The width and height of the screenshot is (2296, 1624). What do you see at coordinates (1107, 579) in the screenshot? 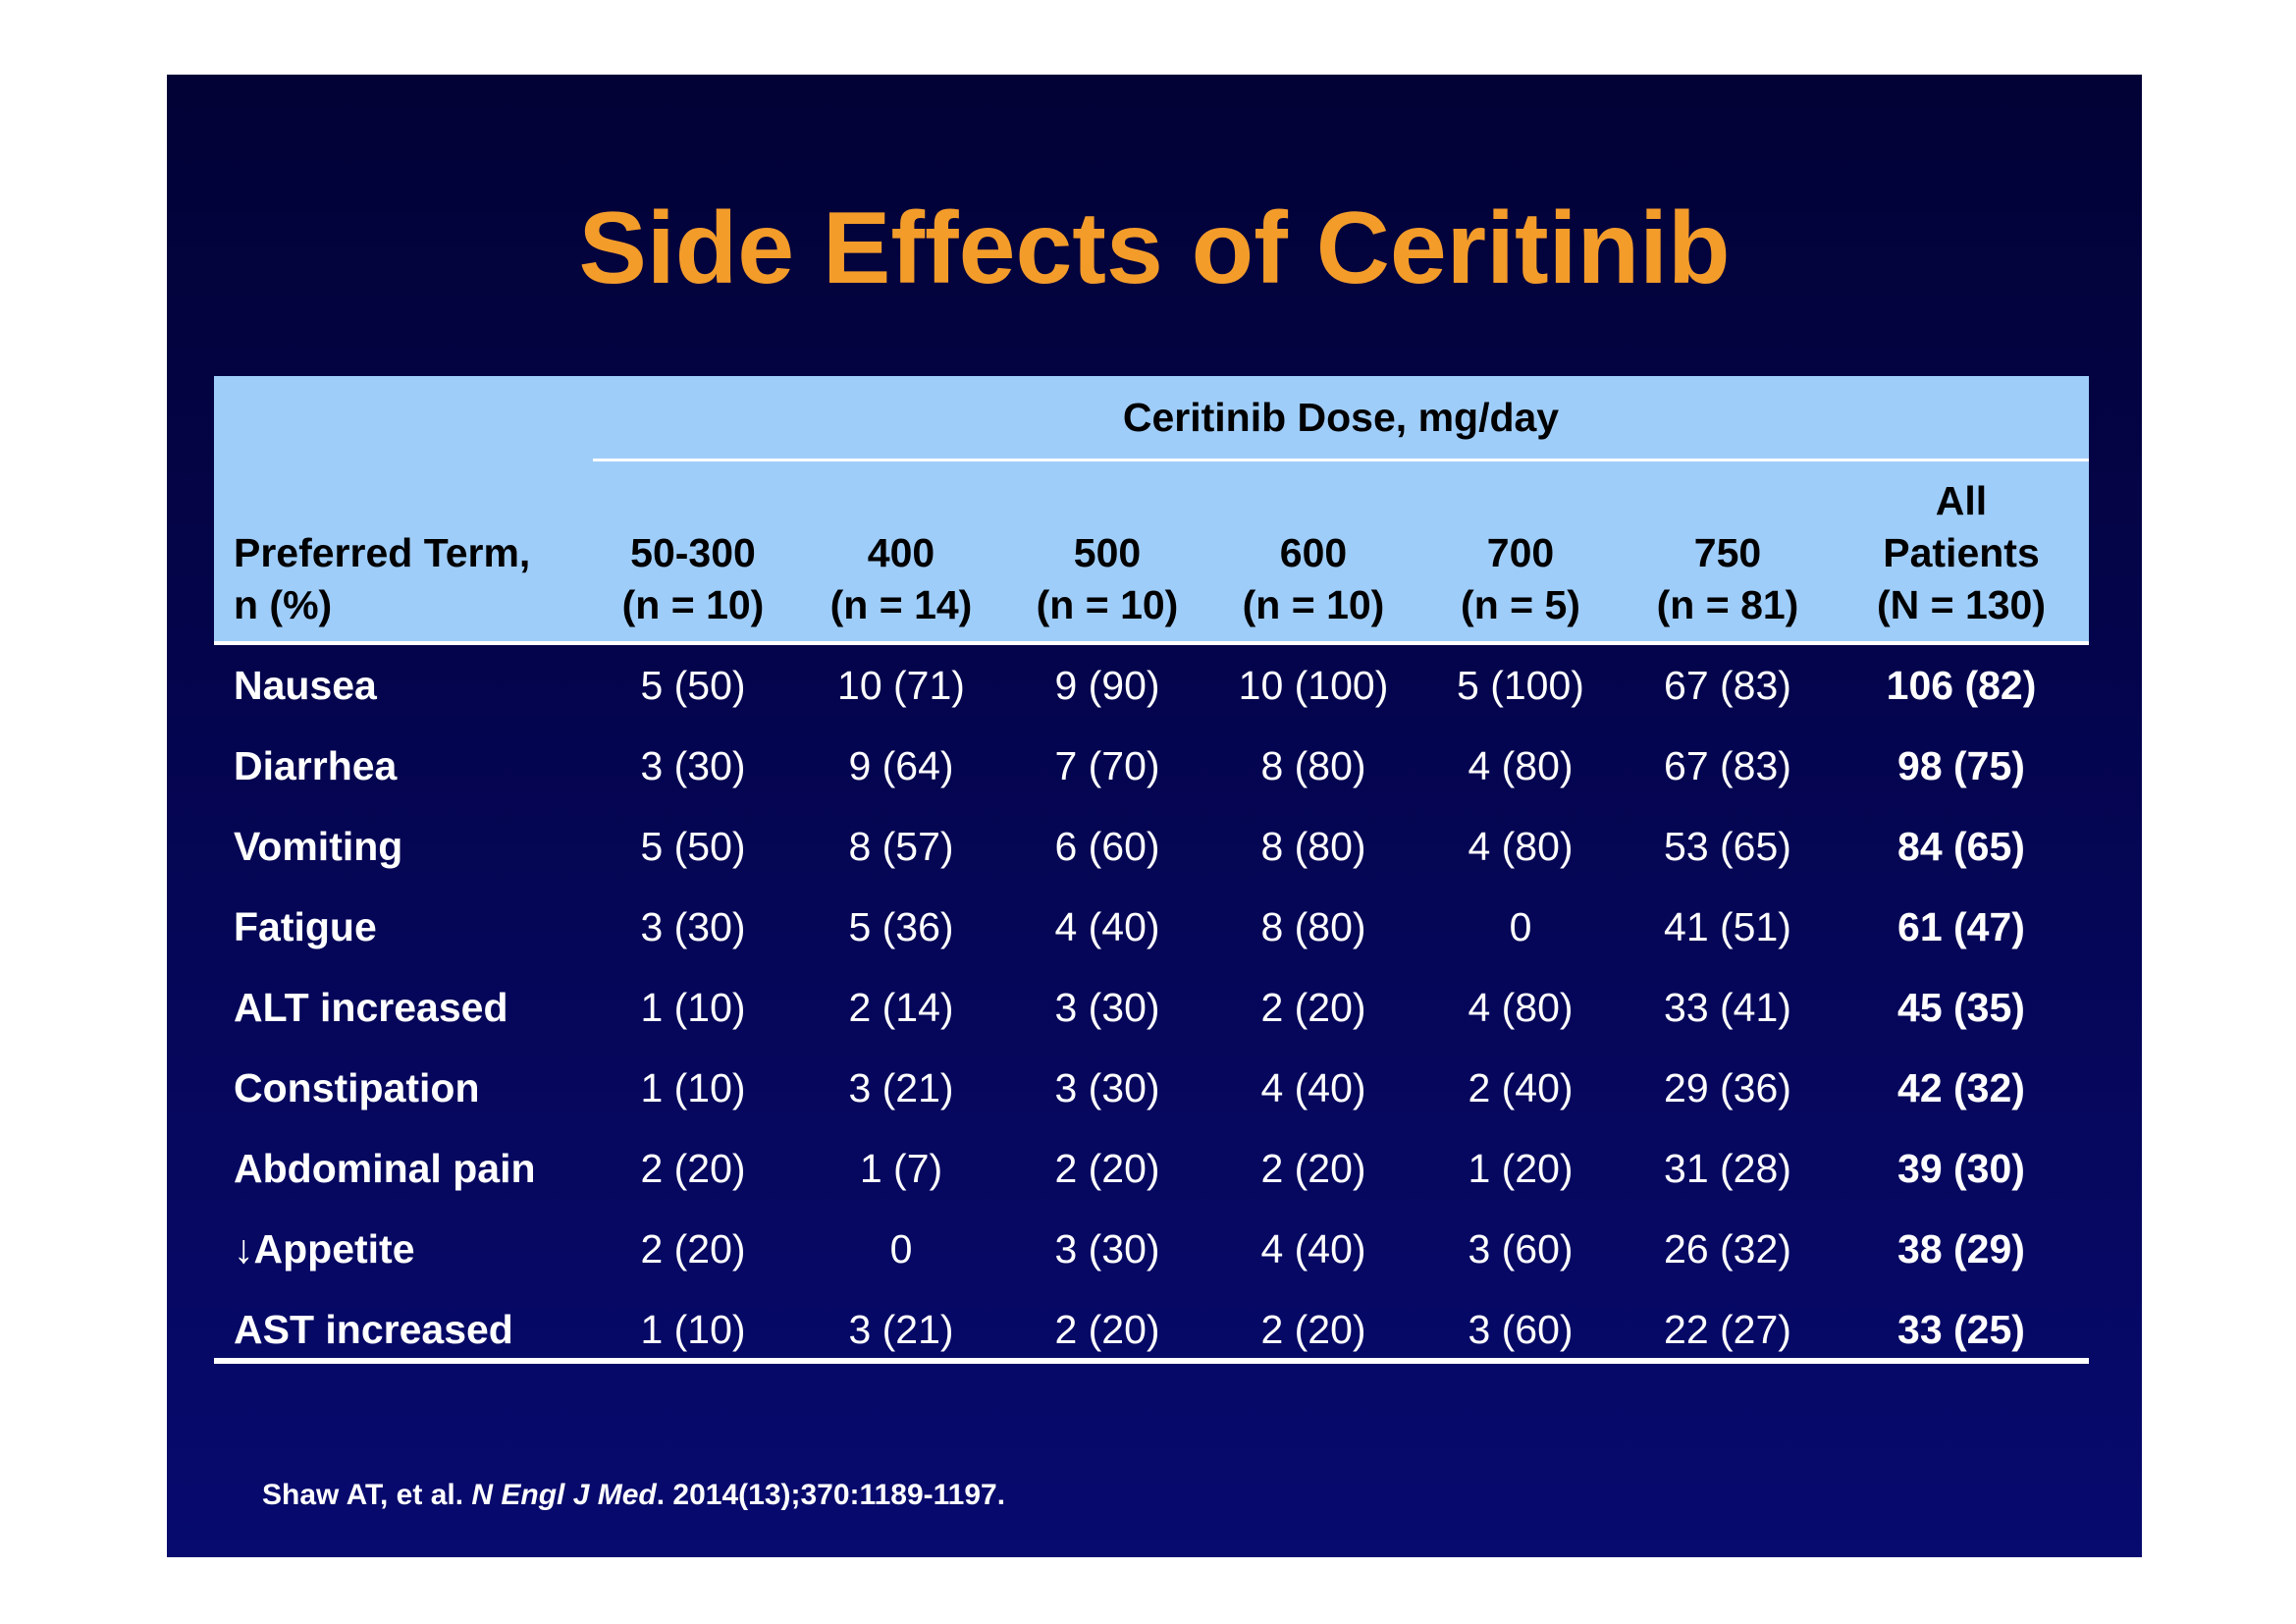
I see `header-dose-column: 500 (n = 10)` at bounding box center [1107, 579].